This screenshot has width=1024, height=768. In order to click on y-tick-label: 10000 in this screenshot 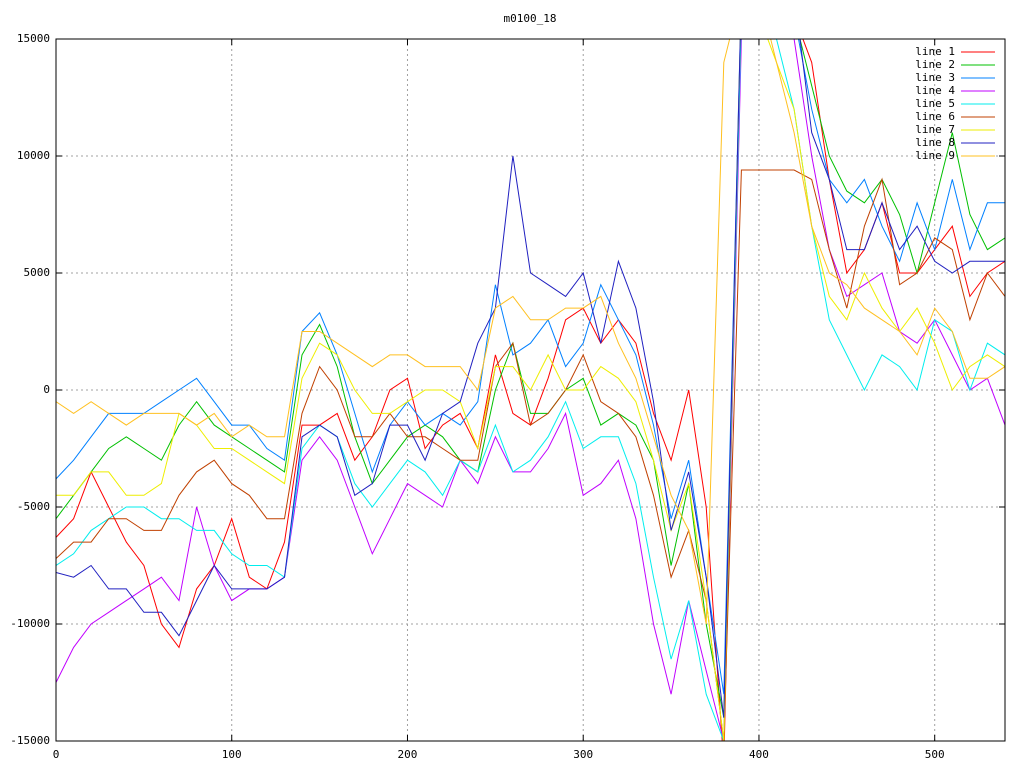, I will do `click(33, 155)`.